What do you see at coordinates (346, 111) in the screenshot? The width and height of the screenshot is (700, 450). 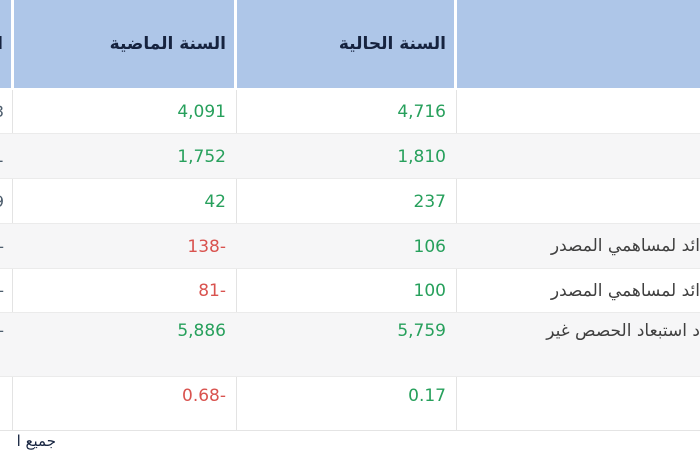 I see `cell-current-year-value: 4,716` at bounding box center [346, 111].